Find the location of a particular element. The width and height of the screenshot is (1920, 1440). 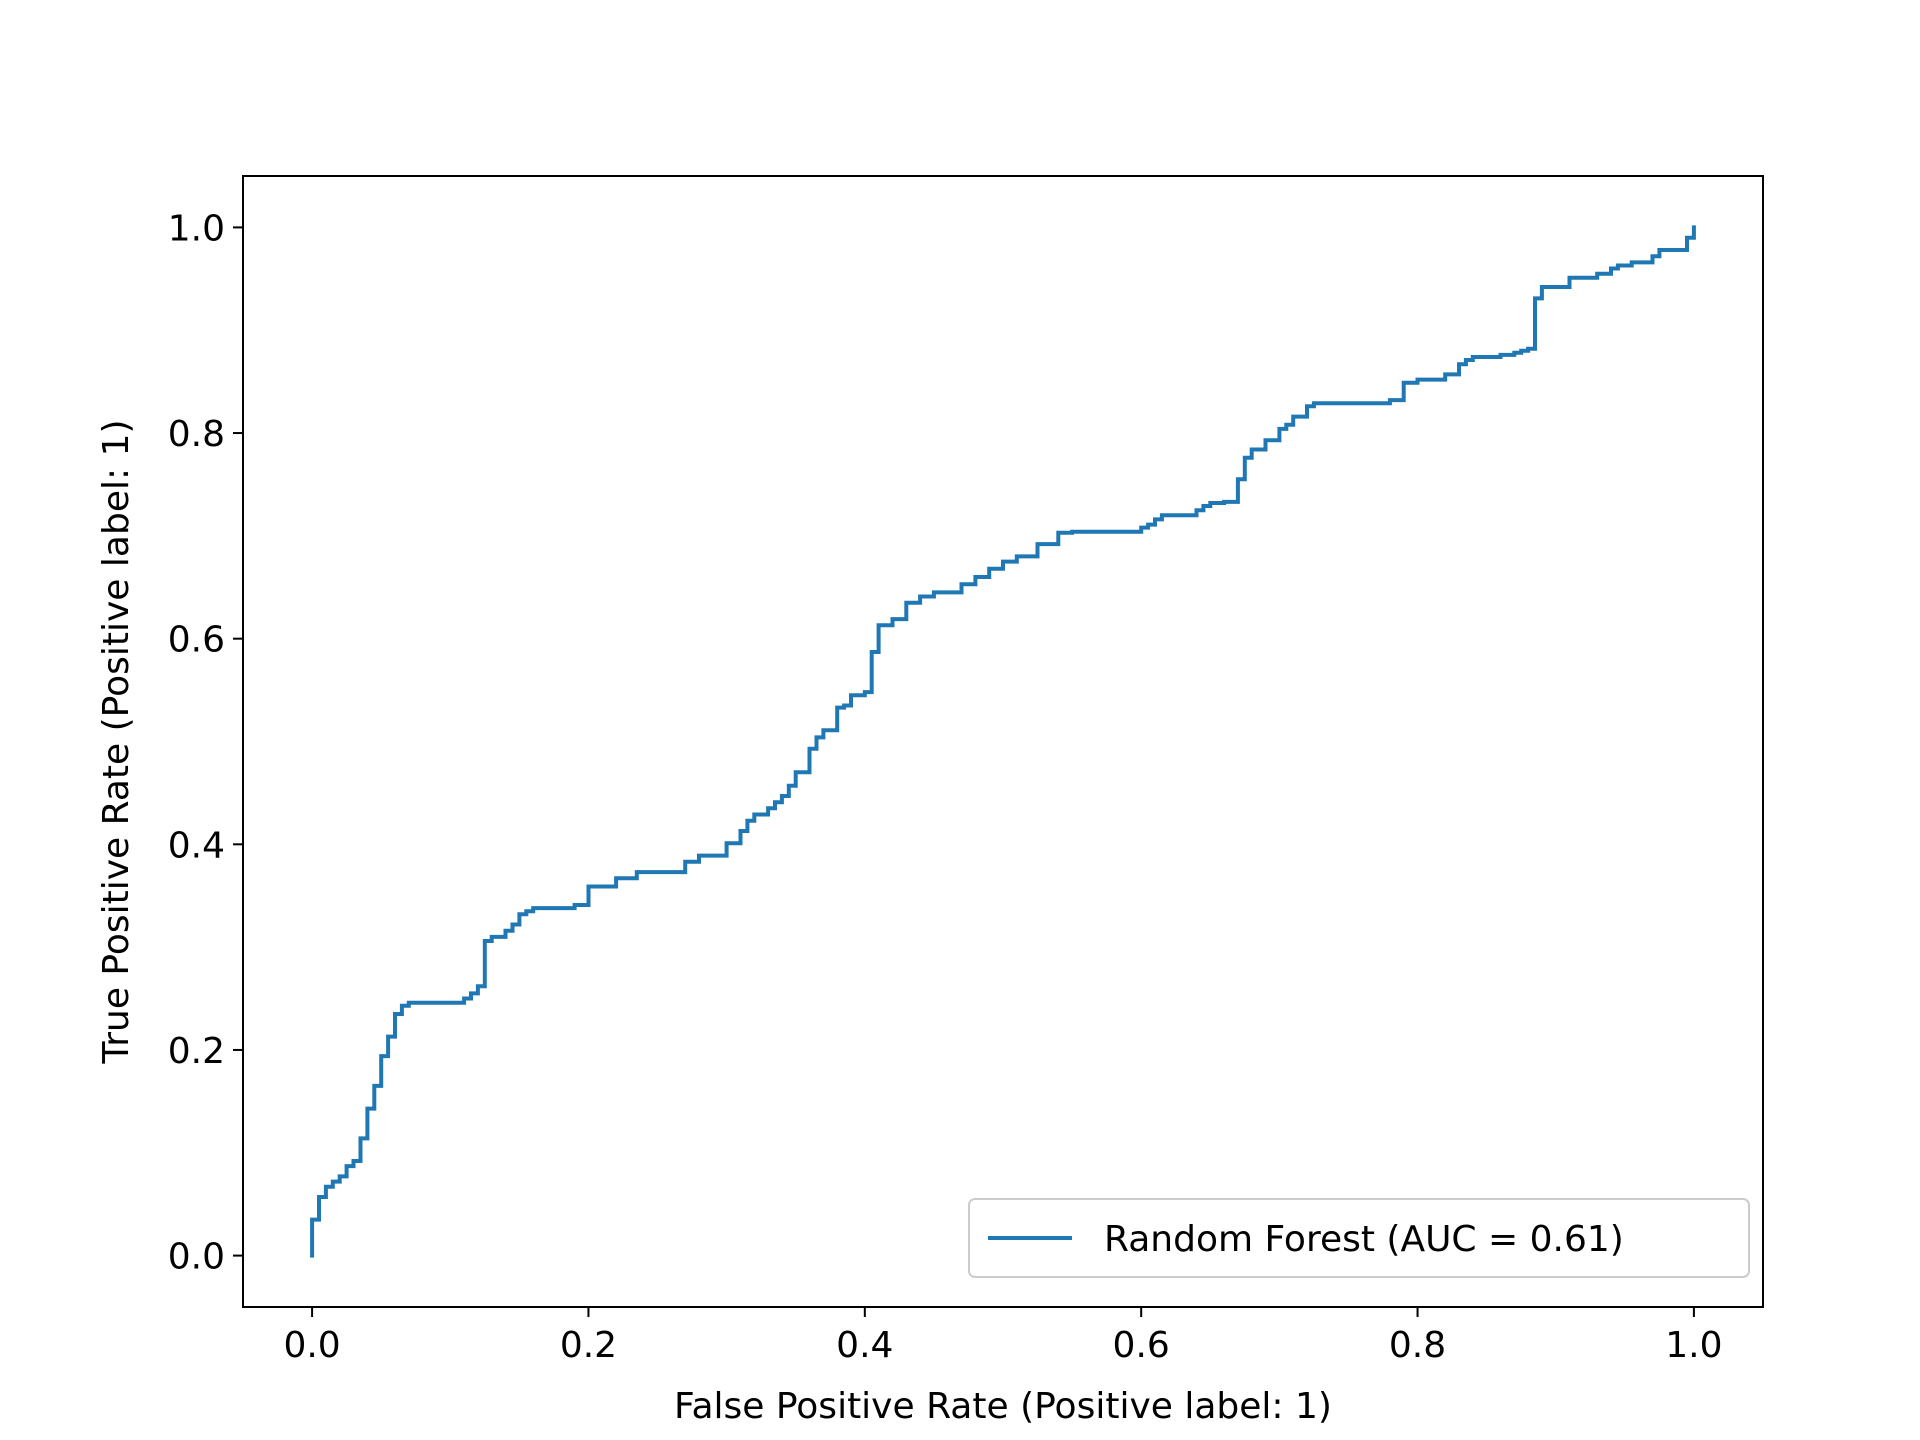

legend-box is located at coordinates (1359, 1238).